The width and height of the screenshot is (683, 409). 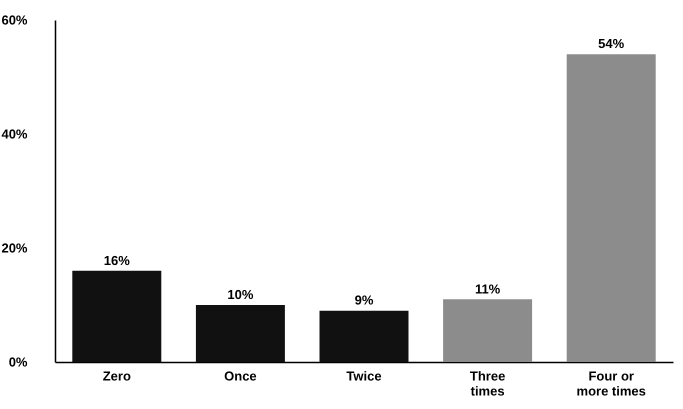 What do you see at coordinates (488, 383) in the screenshot?
I see `x-tick-label: Three times` at bounding box center [488, 383].